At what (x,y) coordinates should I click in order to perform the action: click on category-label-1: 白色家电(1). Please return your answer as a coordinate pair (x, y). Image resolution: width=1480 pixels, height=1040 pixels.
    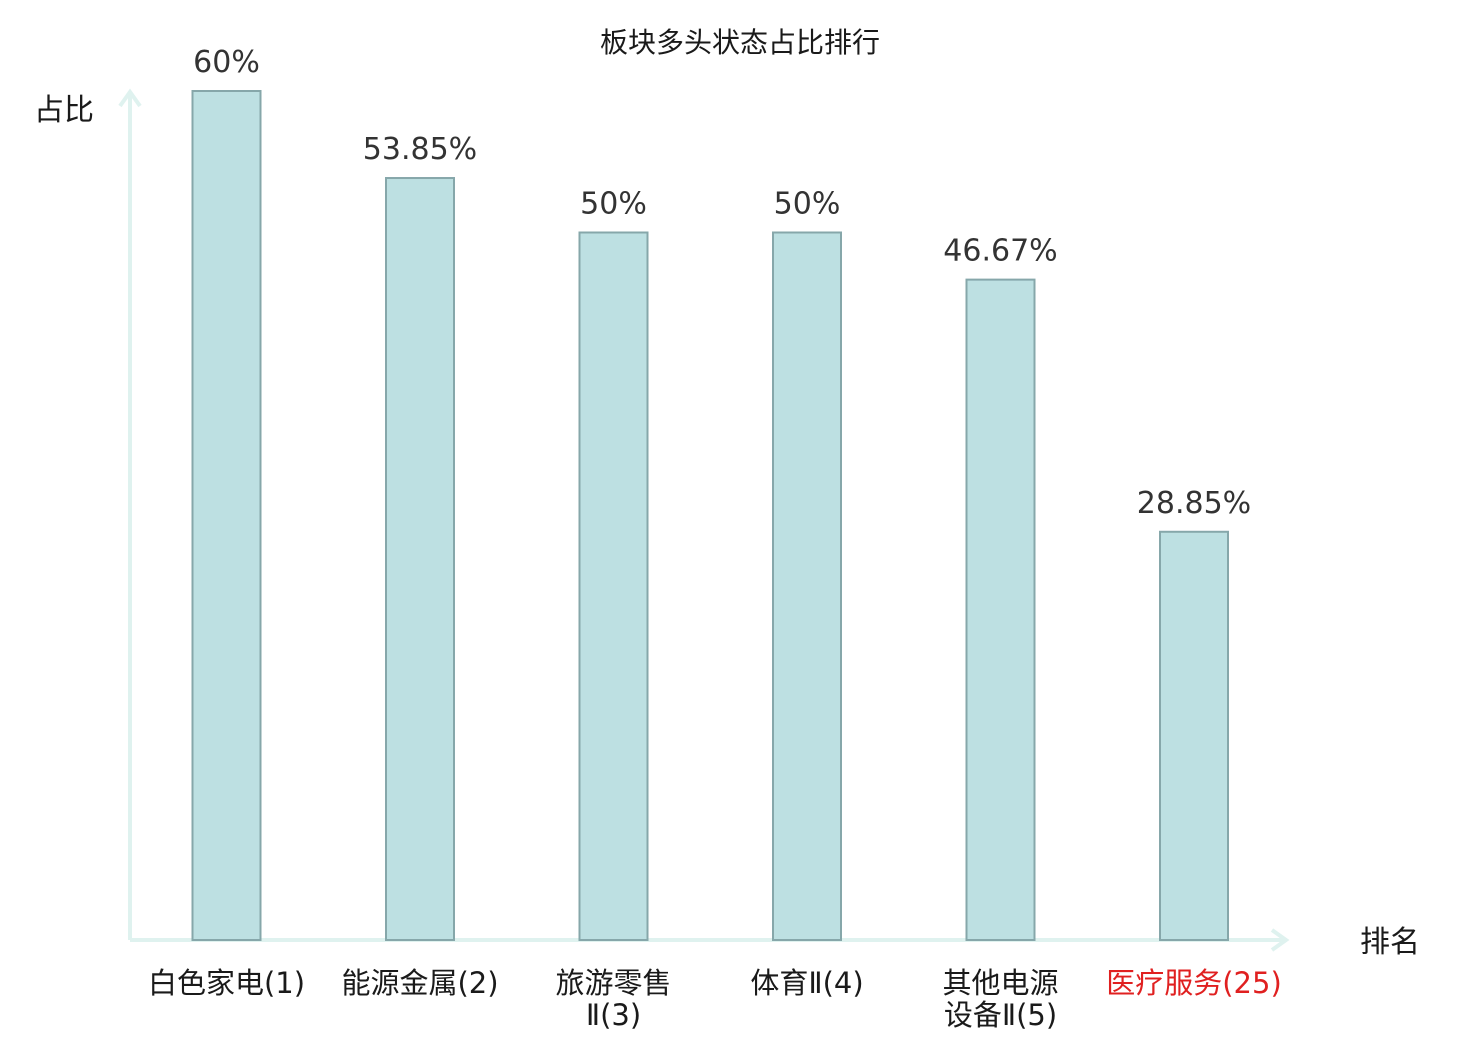
    Looking at the image, I should click on (226, 983).